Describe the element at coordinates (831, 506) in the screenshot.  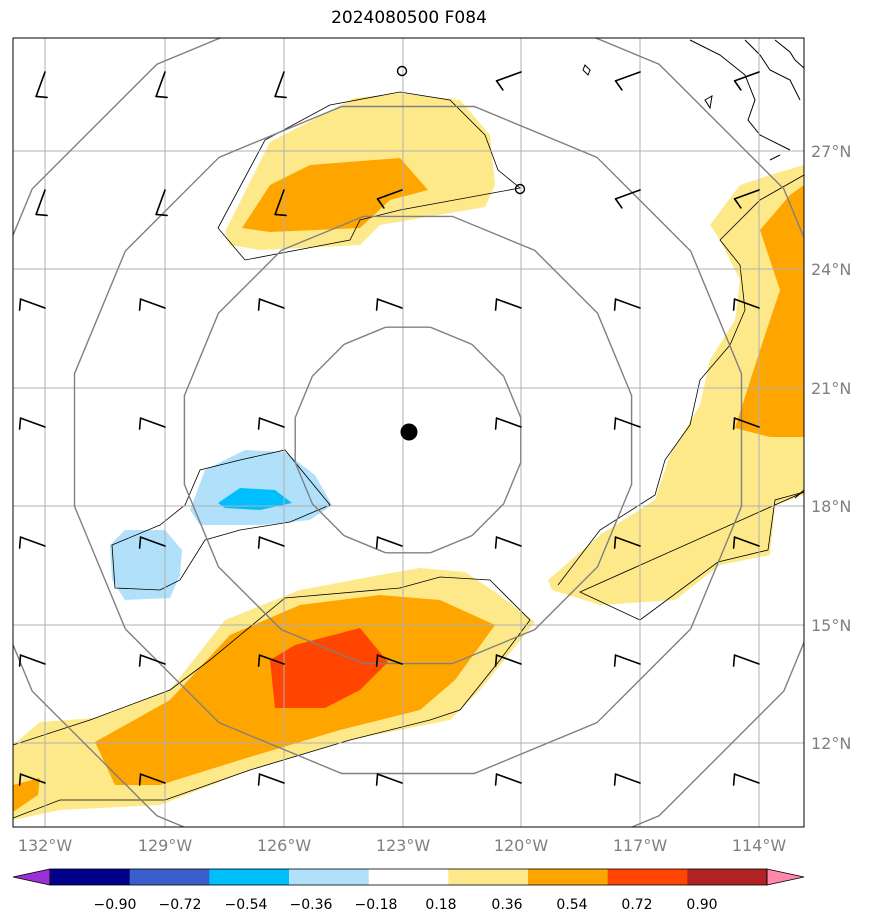
I see `lat-tick-label: 18°N` at that location.